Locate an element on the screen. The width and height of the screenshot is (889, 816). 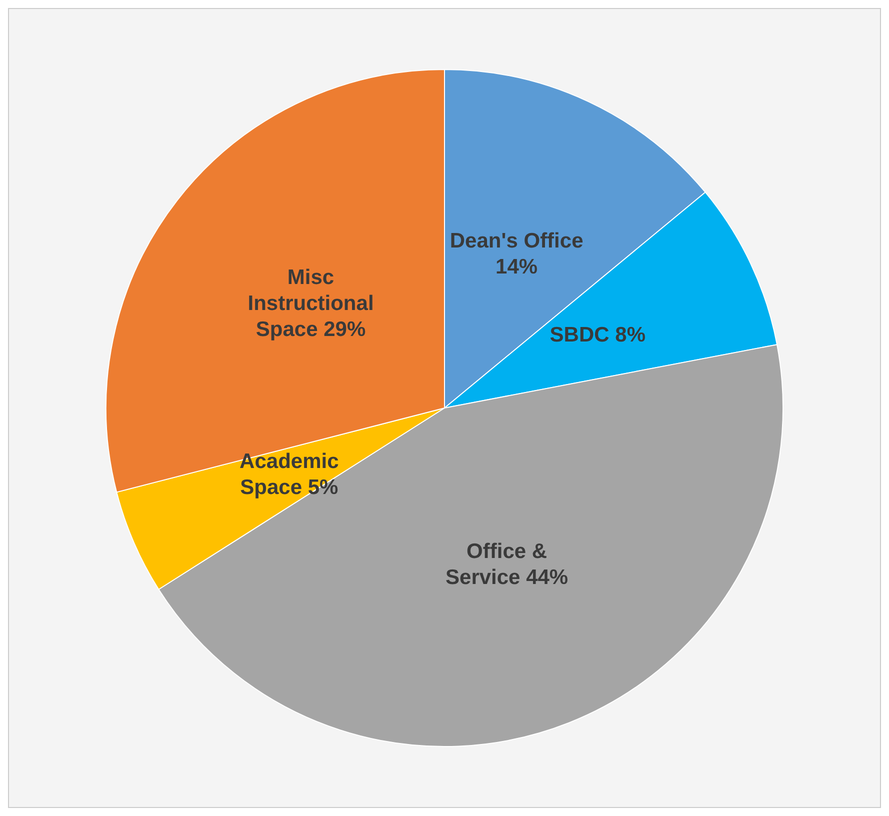
slice-label: Misc Instructional Space 29% is located at coordinates (311, 304).